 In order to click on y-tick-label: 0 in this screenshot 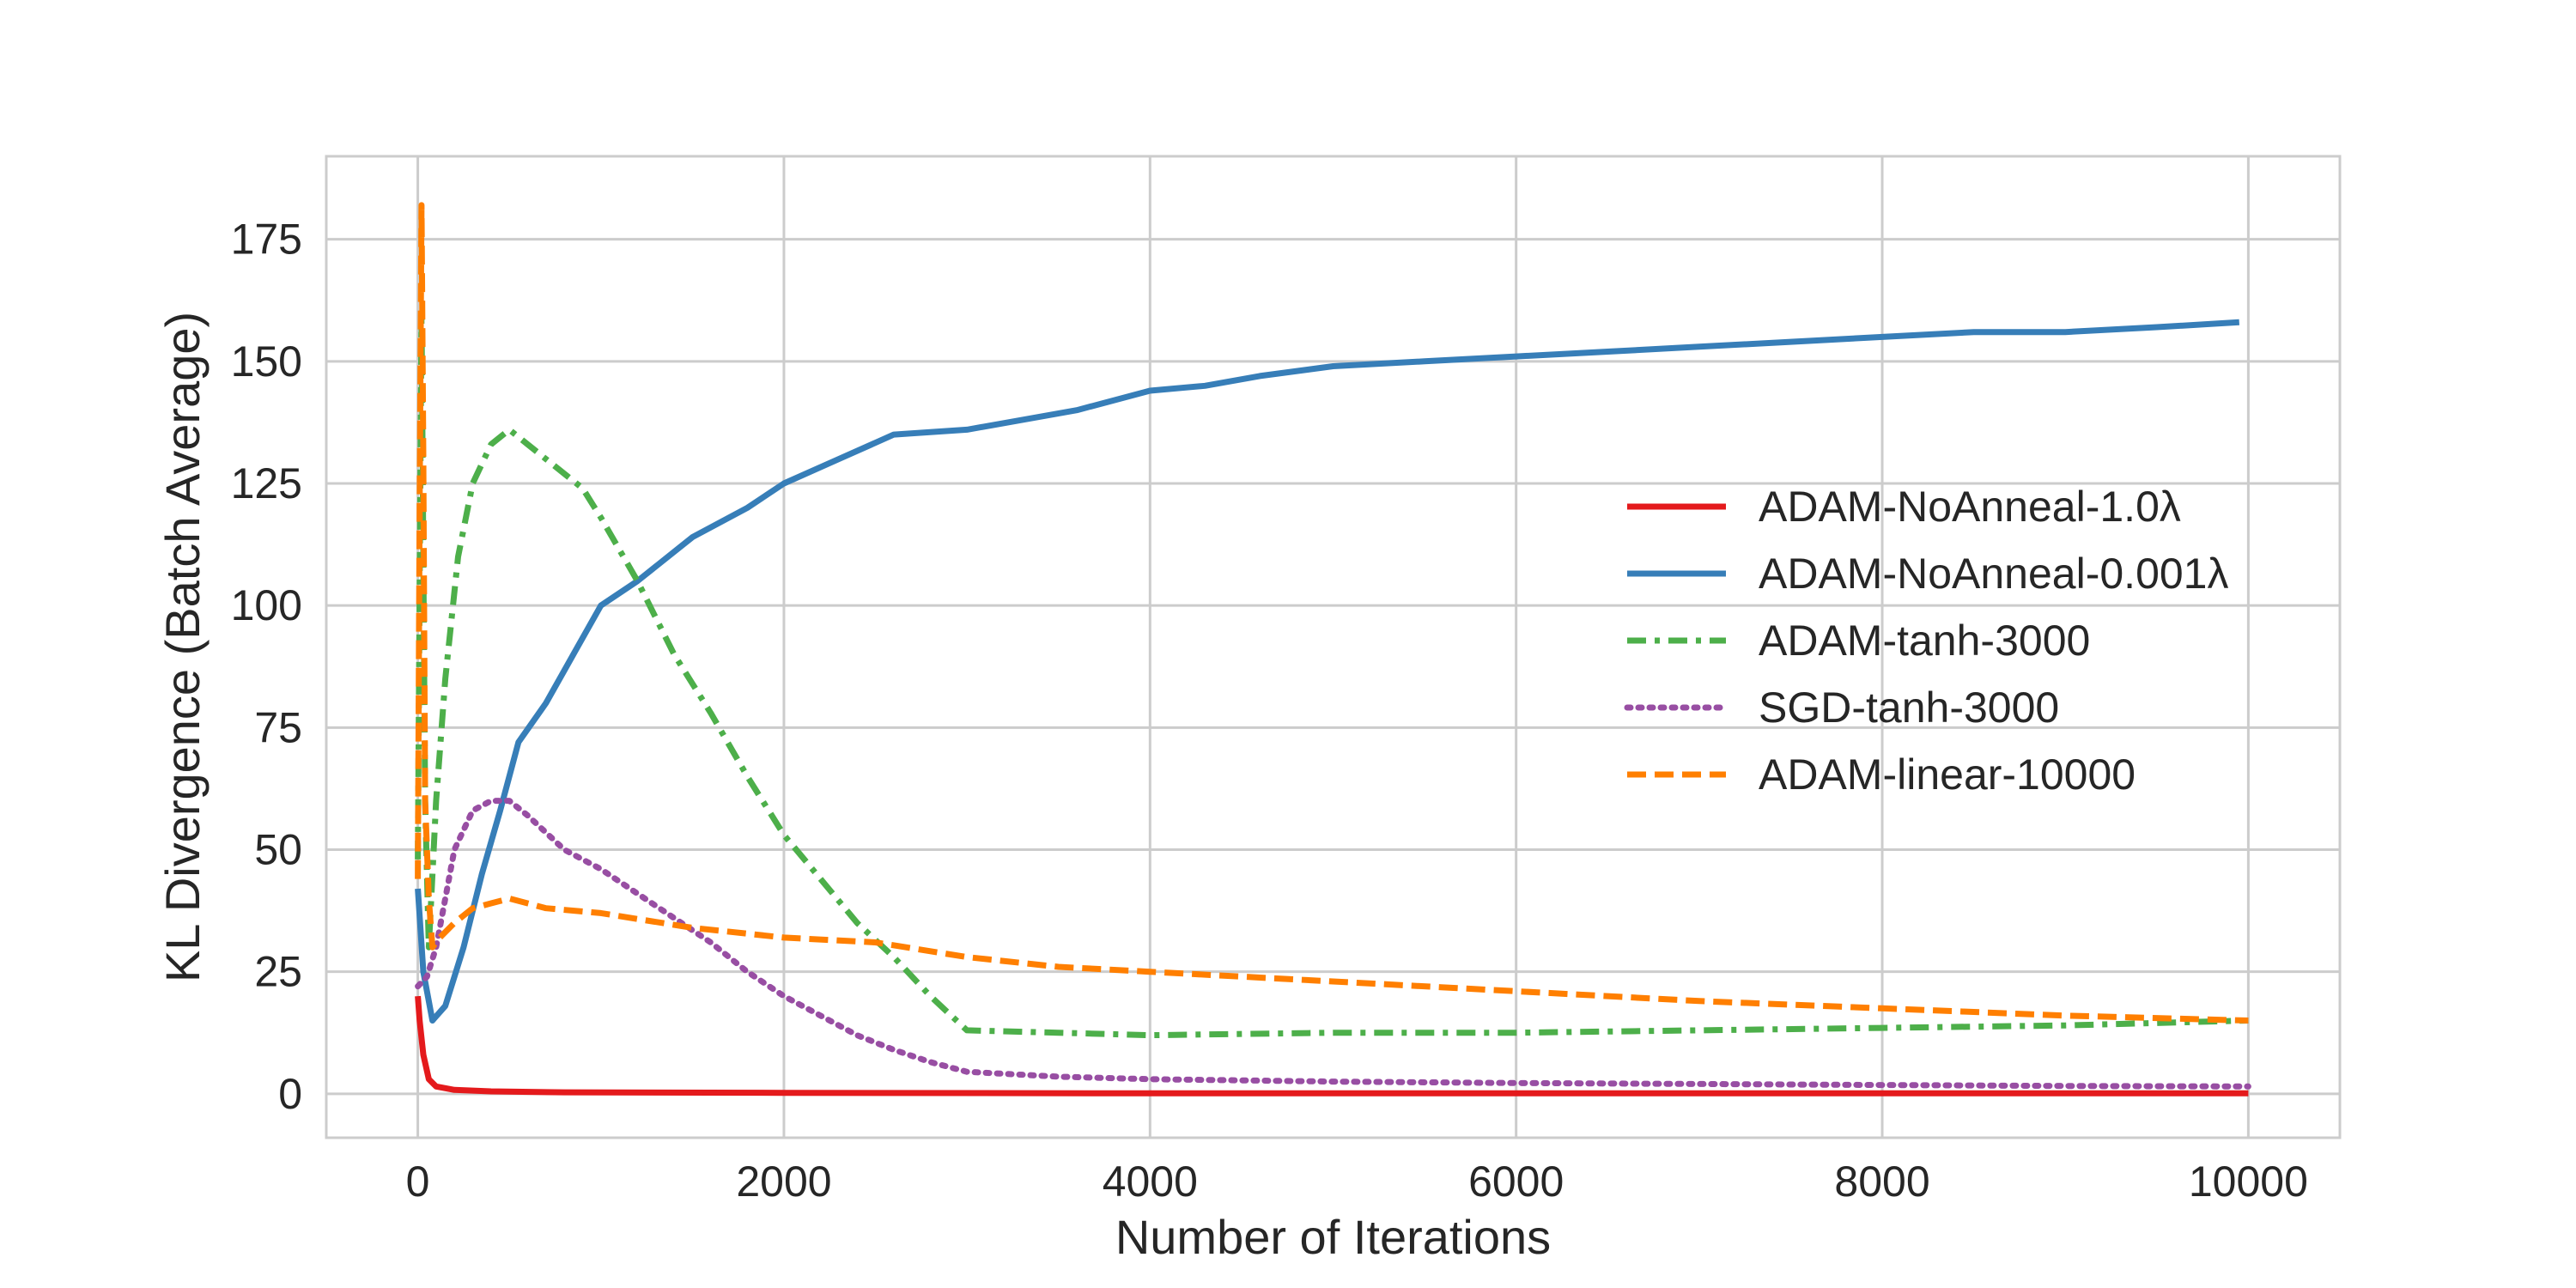, I will do `click(290, 1094)`.